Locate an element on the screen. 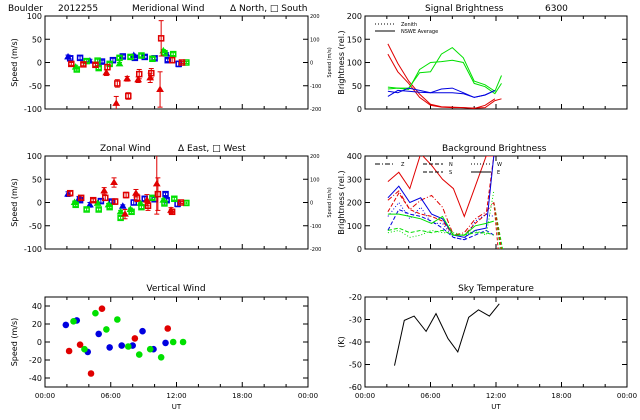 The image size is (640, 420). y-tick-label: 300 is located at coordinates (354, 179).